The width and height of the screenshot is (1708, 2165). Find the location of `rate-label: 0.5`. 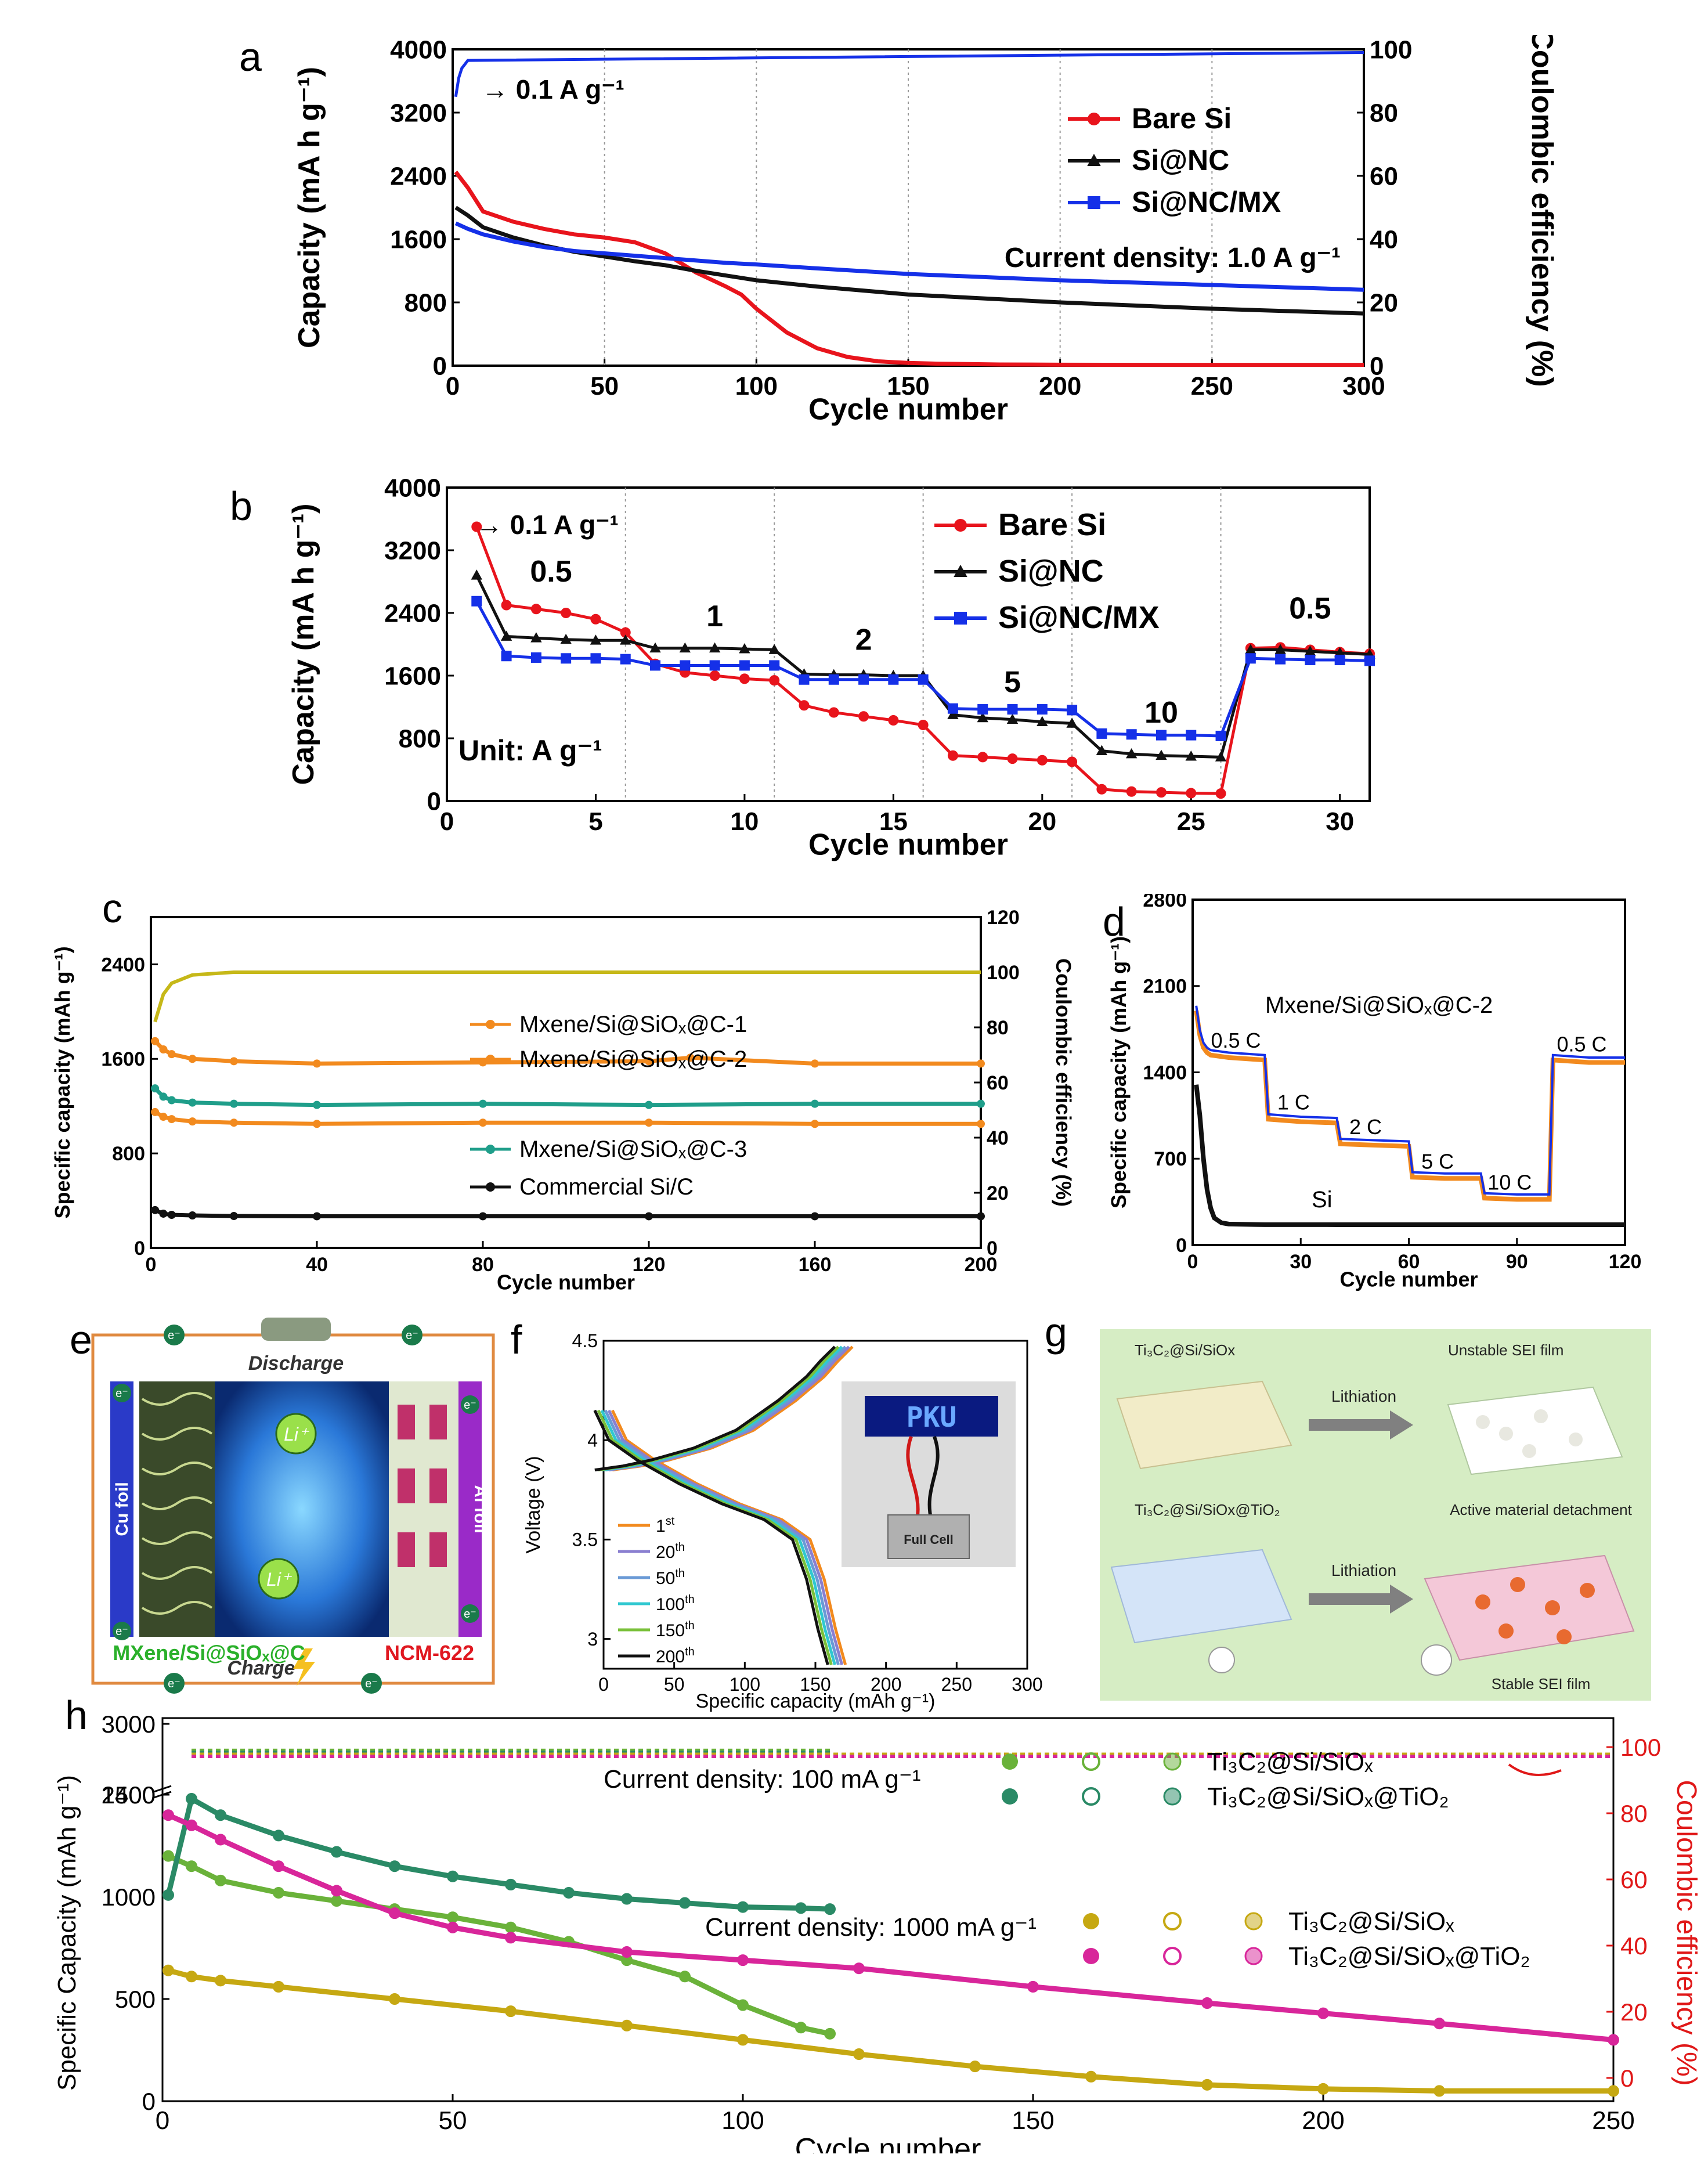

rate-label: 0.5 is located at coordinates (1310, 608).